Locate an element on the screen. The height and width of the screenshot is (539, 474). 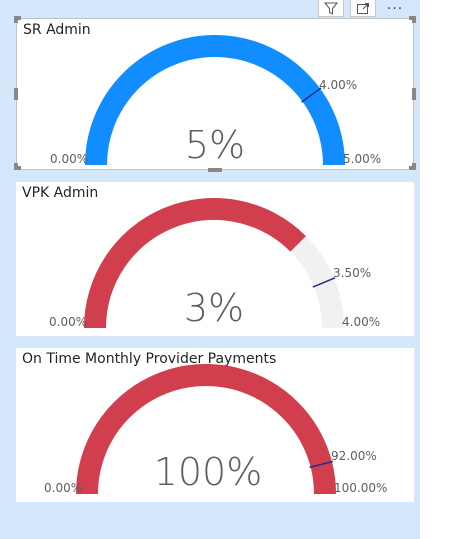
visual-header-toolbar: ··· is located at coordinates (363, 9).